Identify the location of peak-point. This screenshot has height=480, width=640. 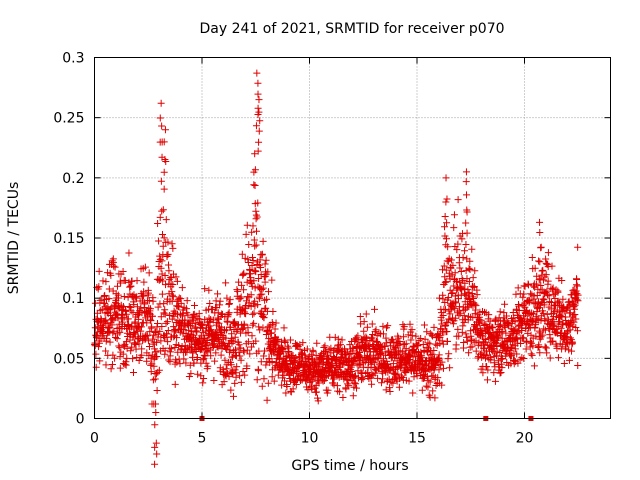
(161, 103).